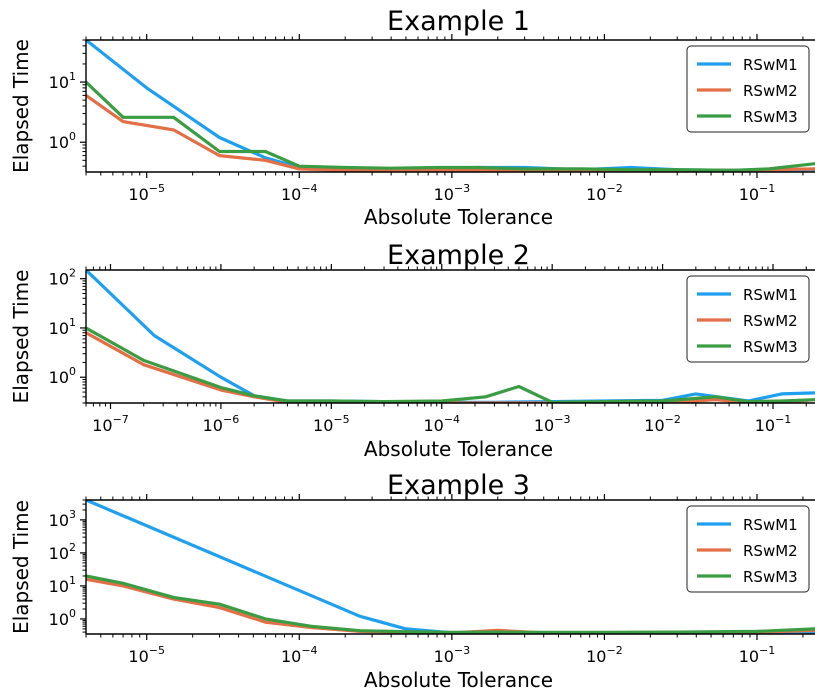 This screenshot has height=694, width=815. I want to click on x-tick-exponent: −7, so click(121, 419).